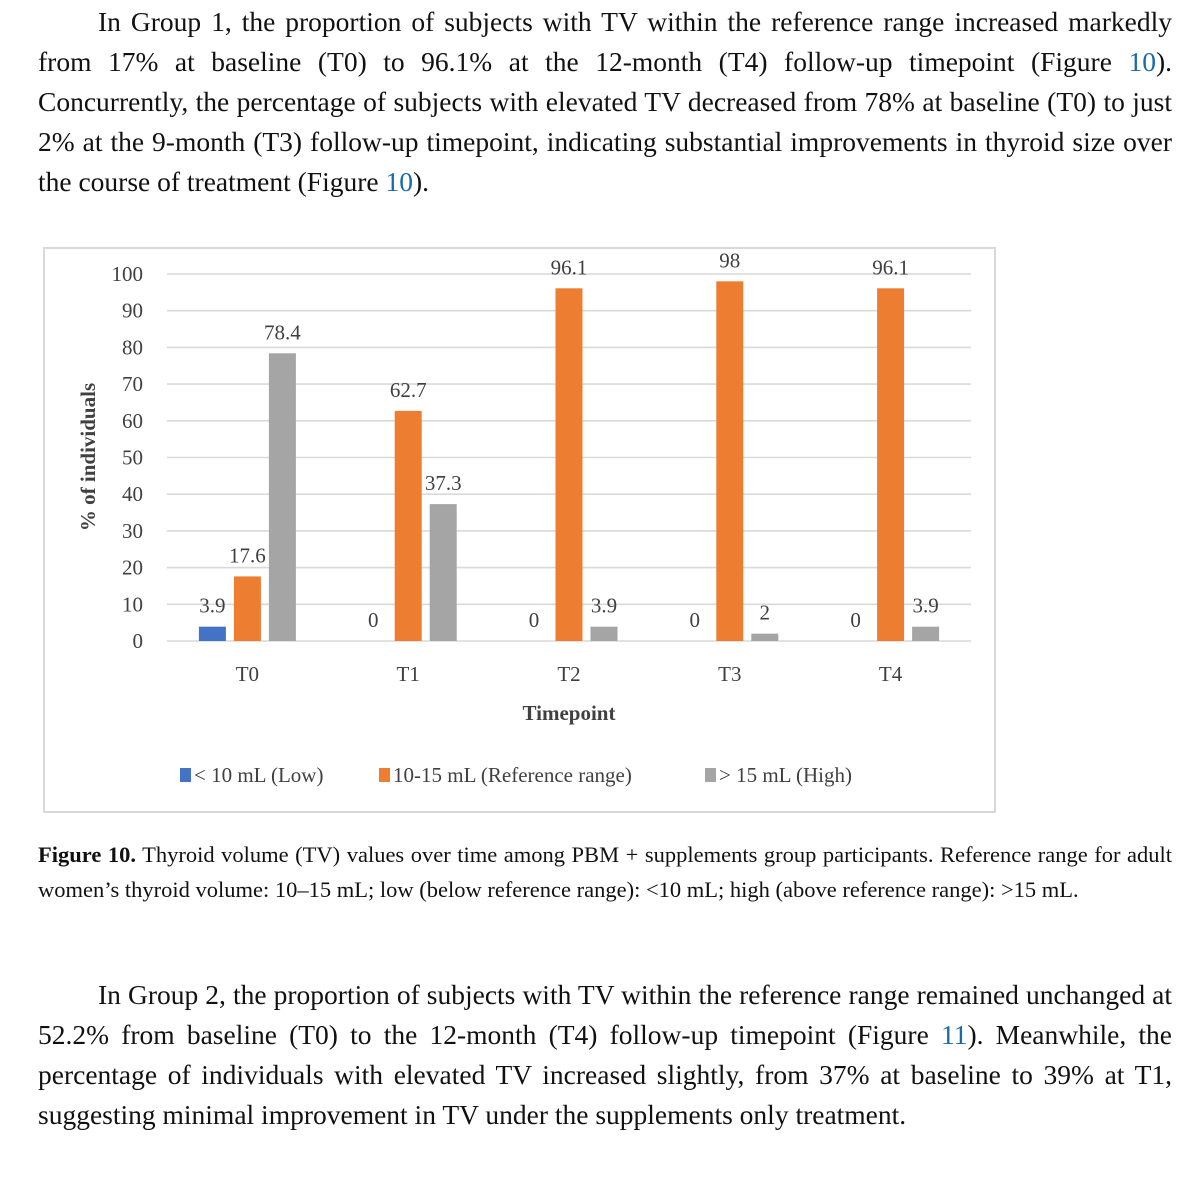 Image resolution: width=1200 pixels, height=1182 pixels. What do you see at coordinates (132, 458) in the screenshot?
I see `y-tick-label: 50` at bounding box center [132, 458].